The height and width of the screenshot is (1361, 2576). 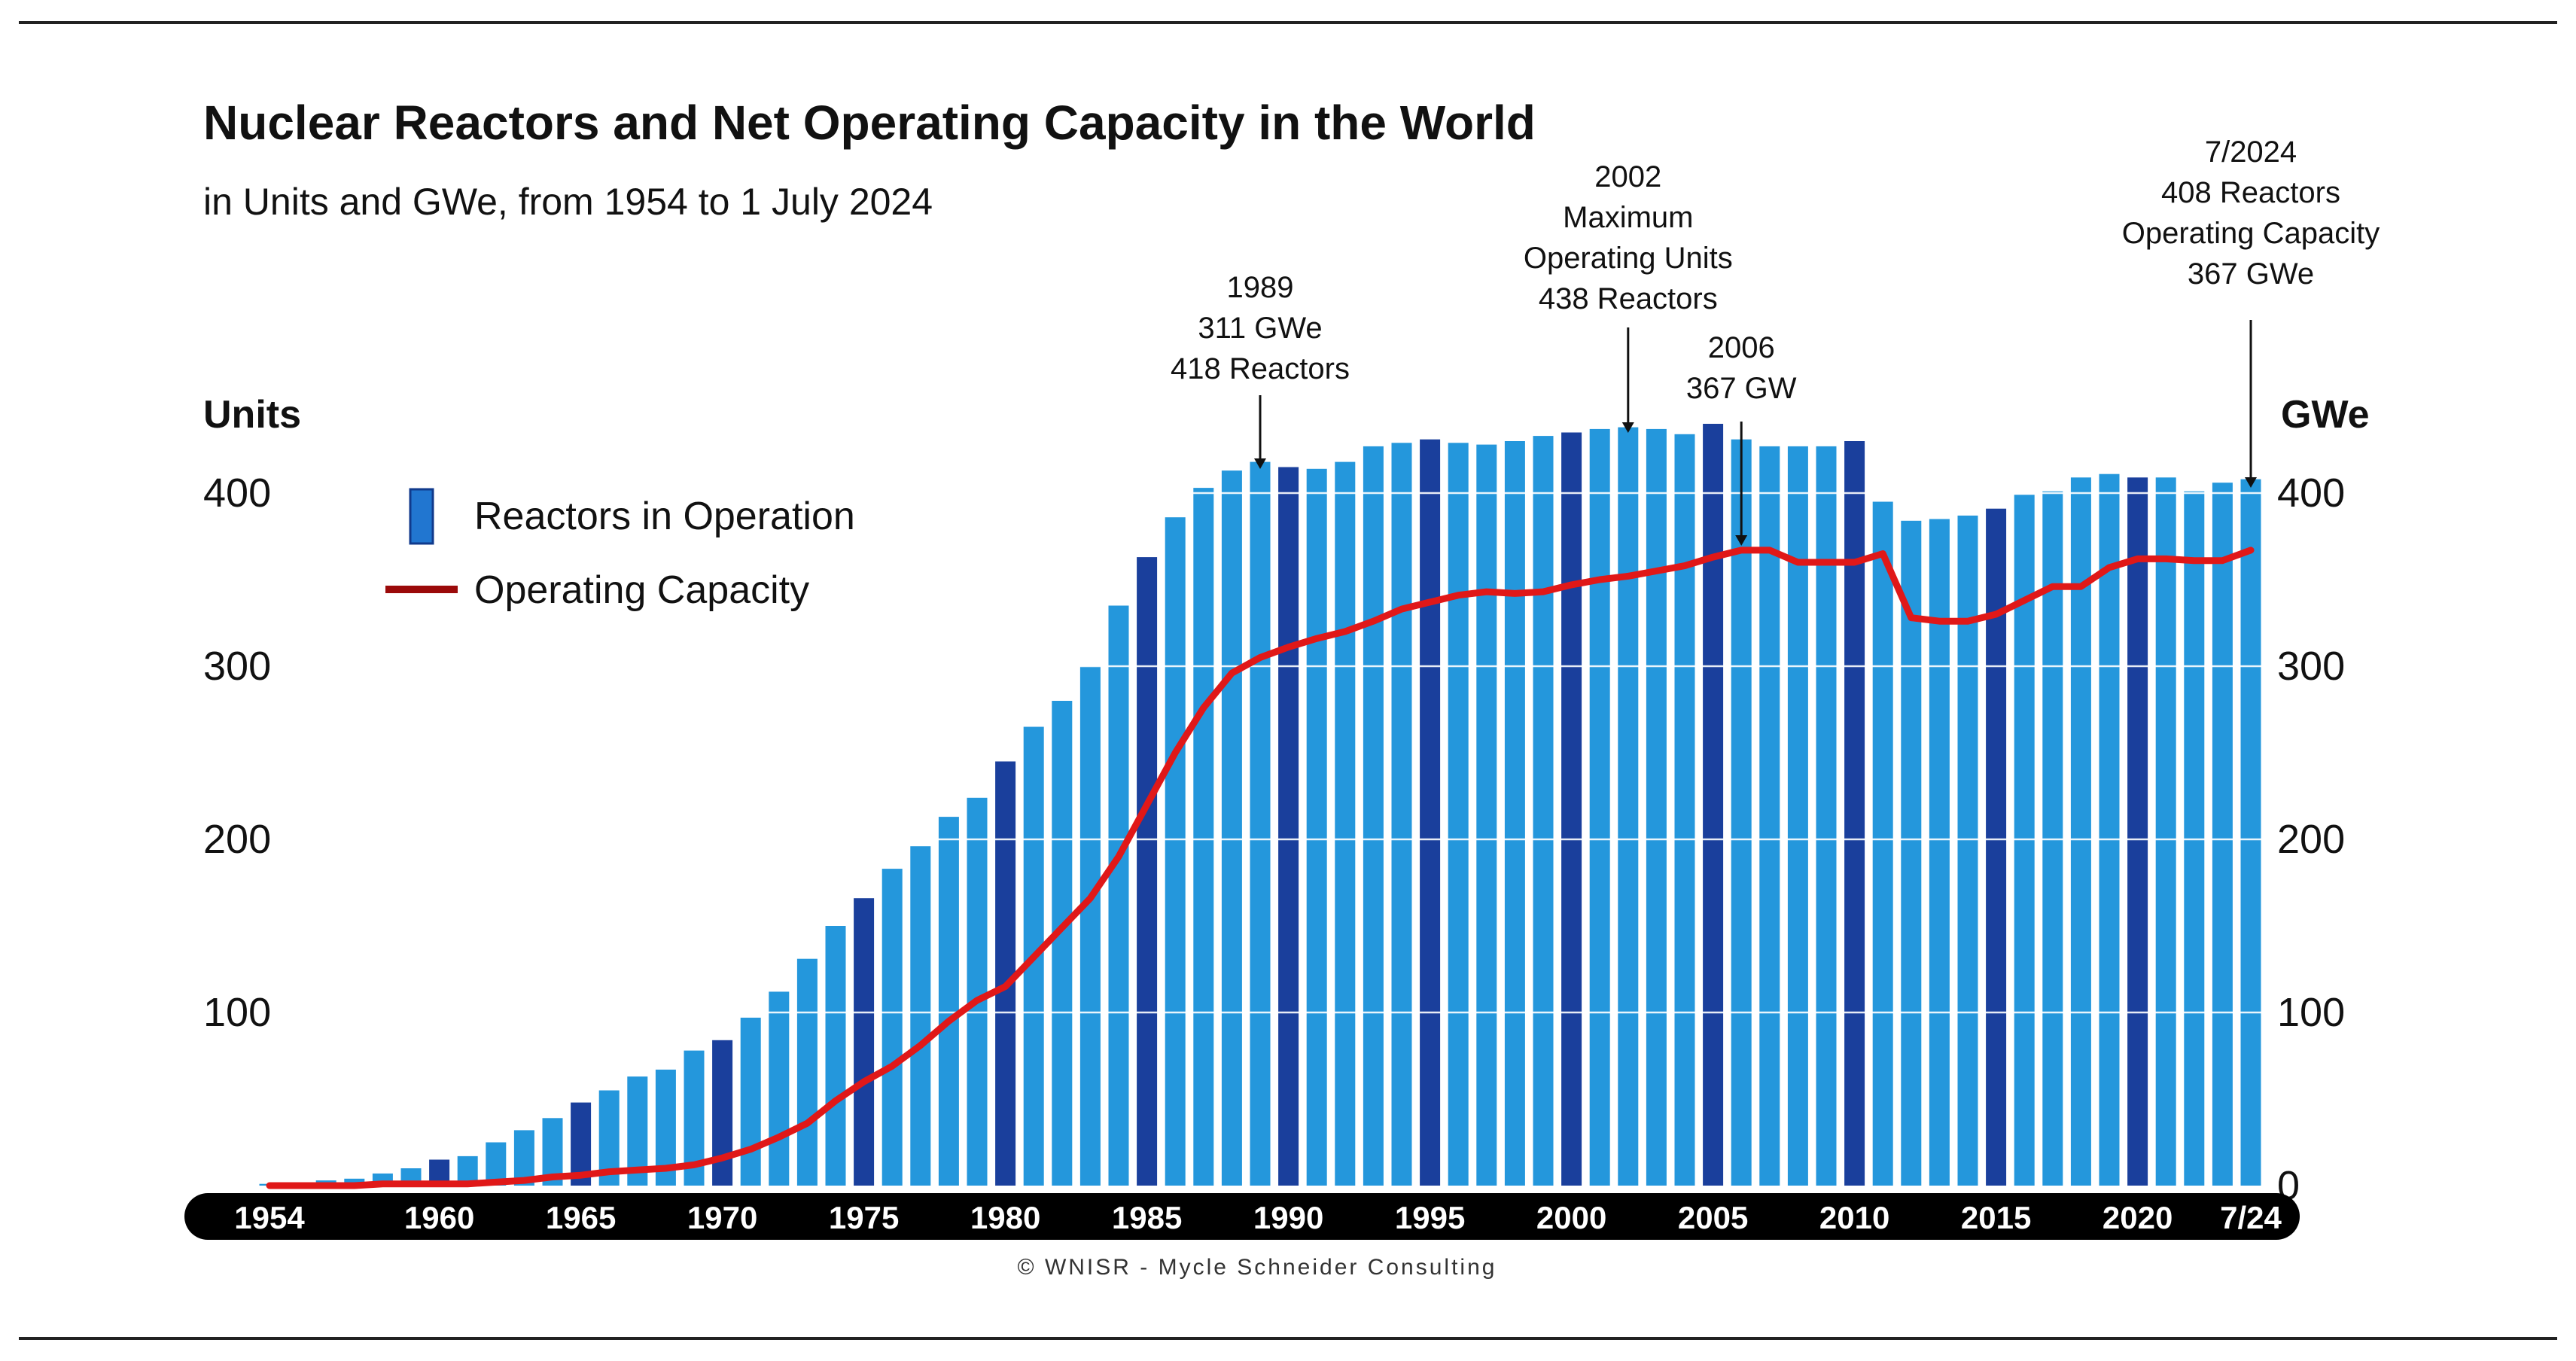 I want to click on bar-2023, so click(x=2222, y=834).